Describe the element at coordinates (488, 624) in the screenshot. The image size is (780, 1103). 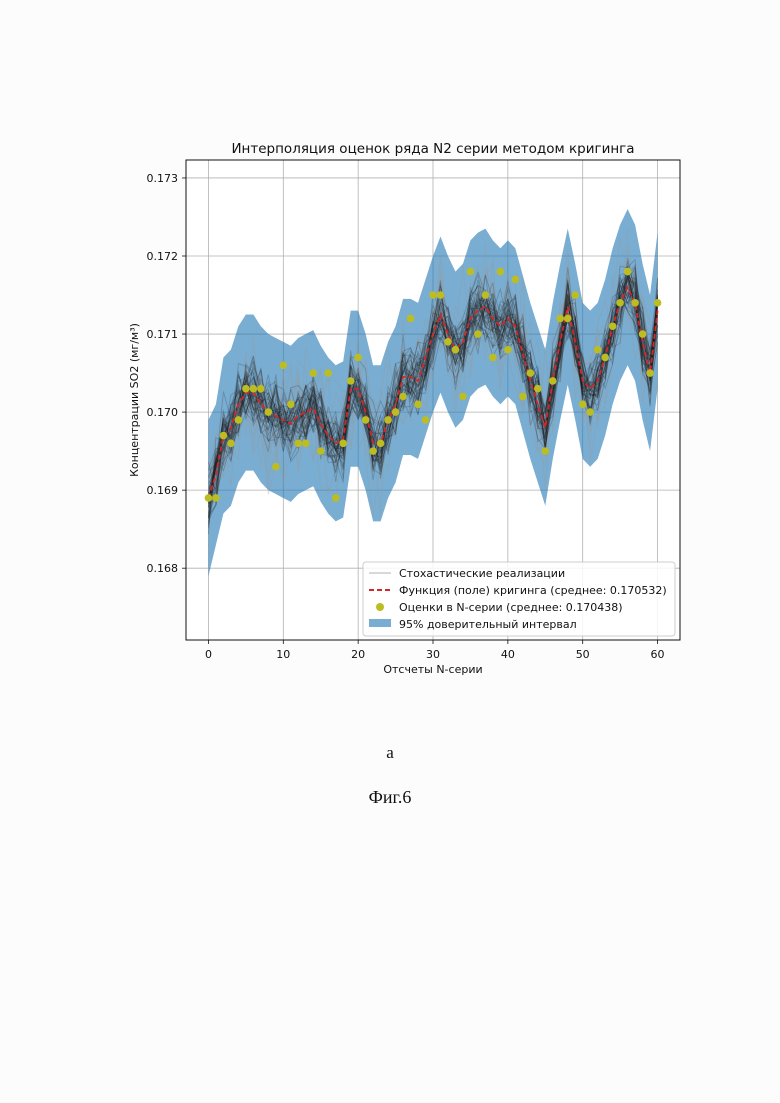
I see `legend-label-interval: 95% доверительный интервал` at that location.